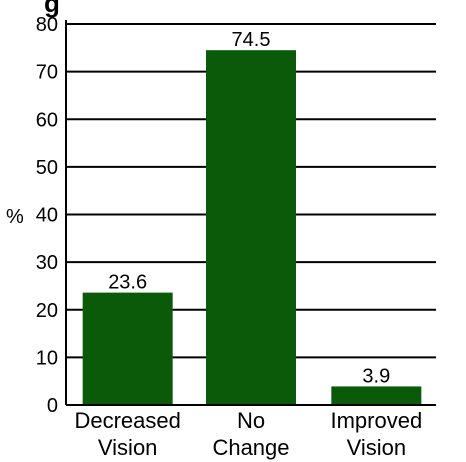 The image size is (466, 462). What do you see at coordinates (15, 217) in the screenshot?
I see `y-axis-label: %` at bounding box center [15, 217].